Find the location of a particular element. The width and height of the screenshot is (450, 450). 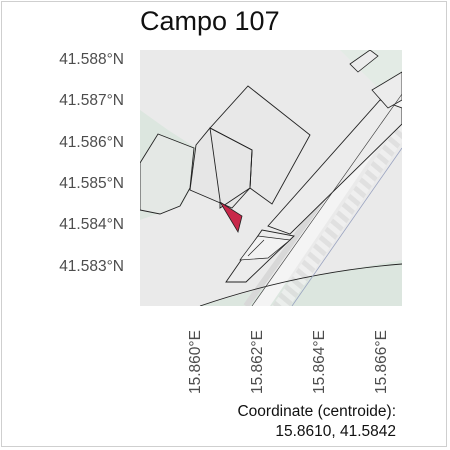

lon-label: 15.860°E is located at coordinates (195, 362).